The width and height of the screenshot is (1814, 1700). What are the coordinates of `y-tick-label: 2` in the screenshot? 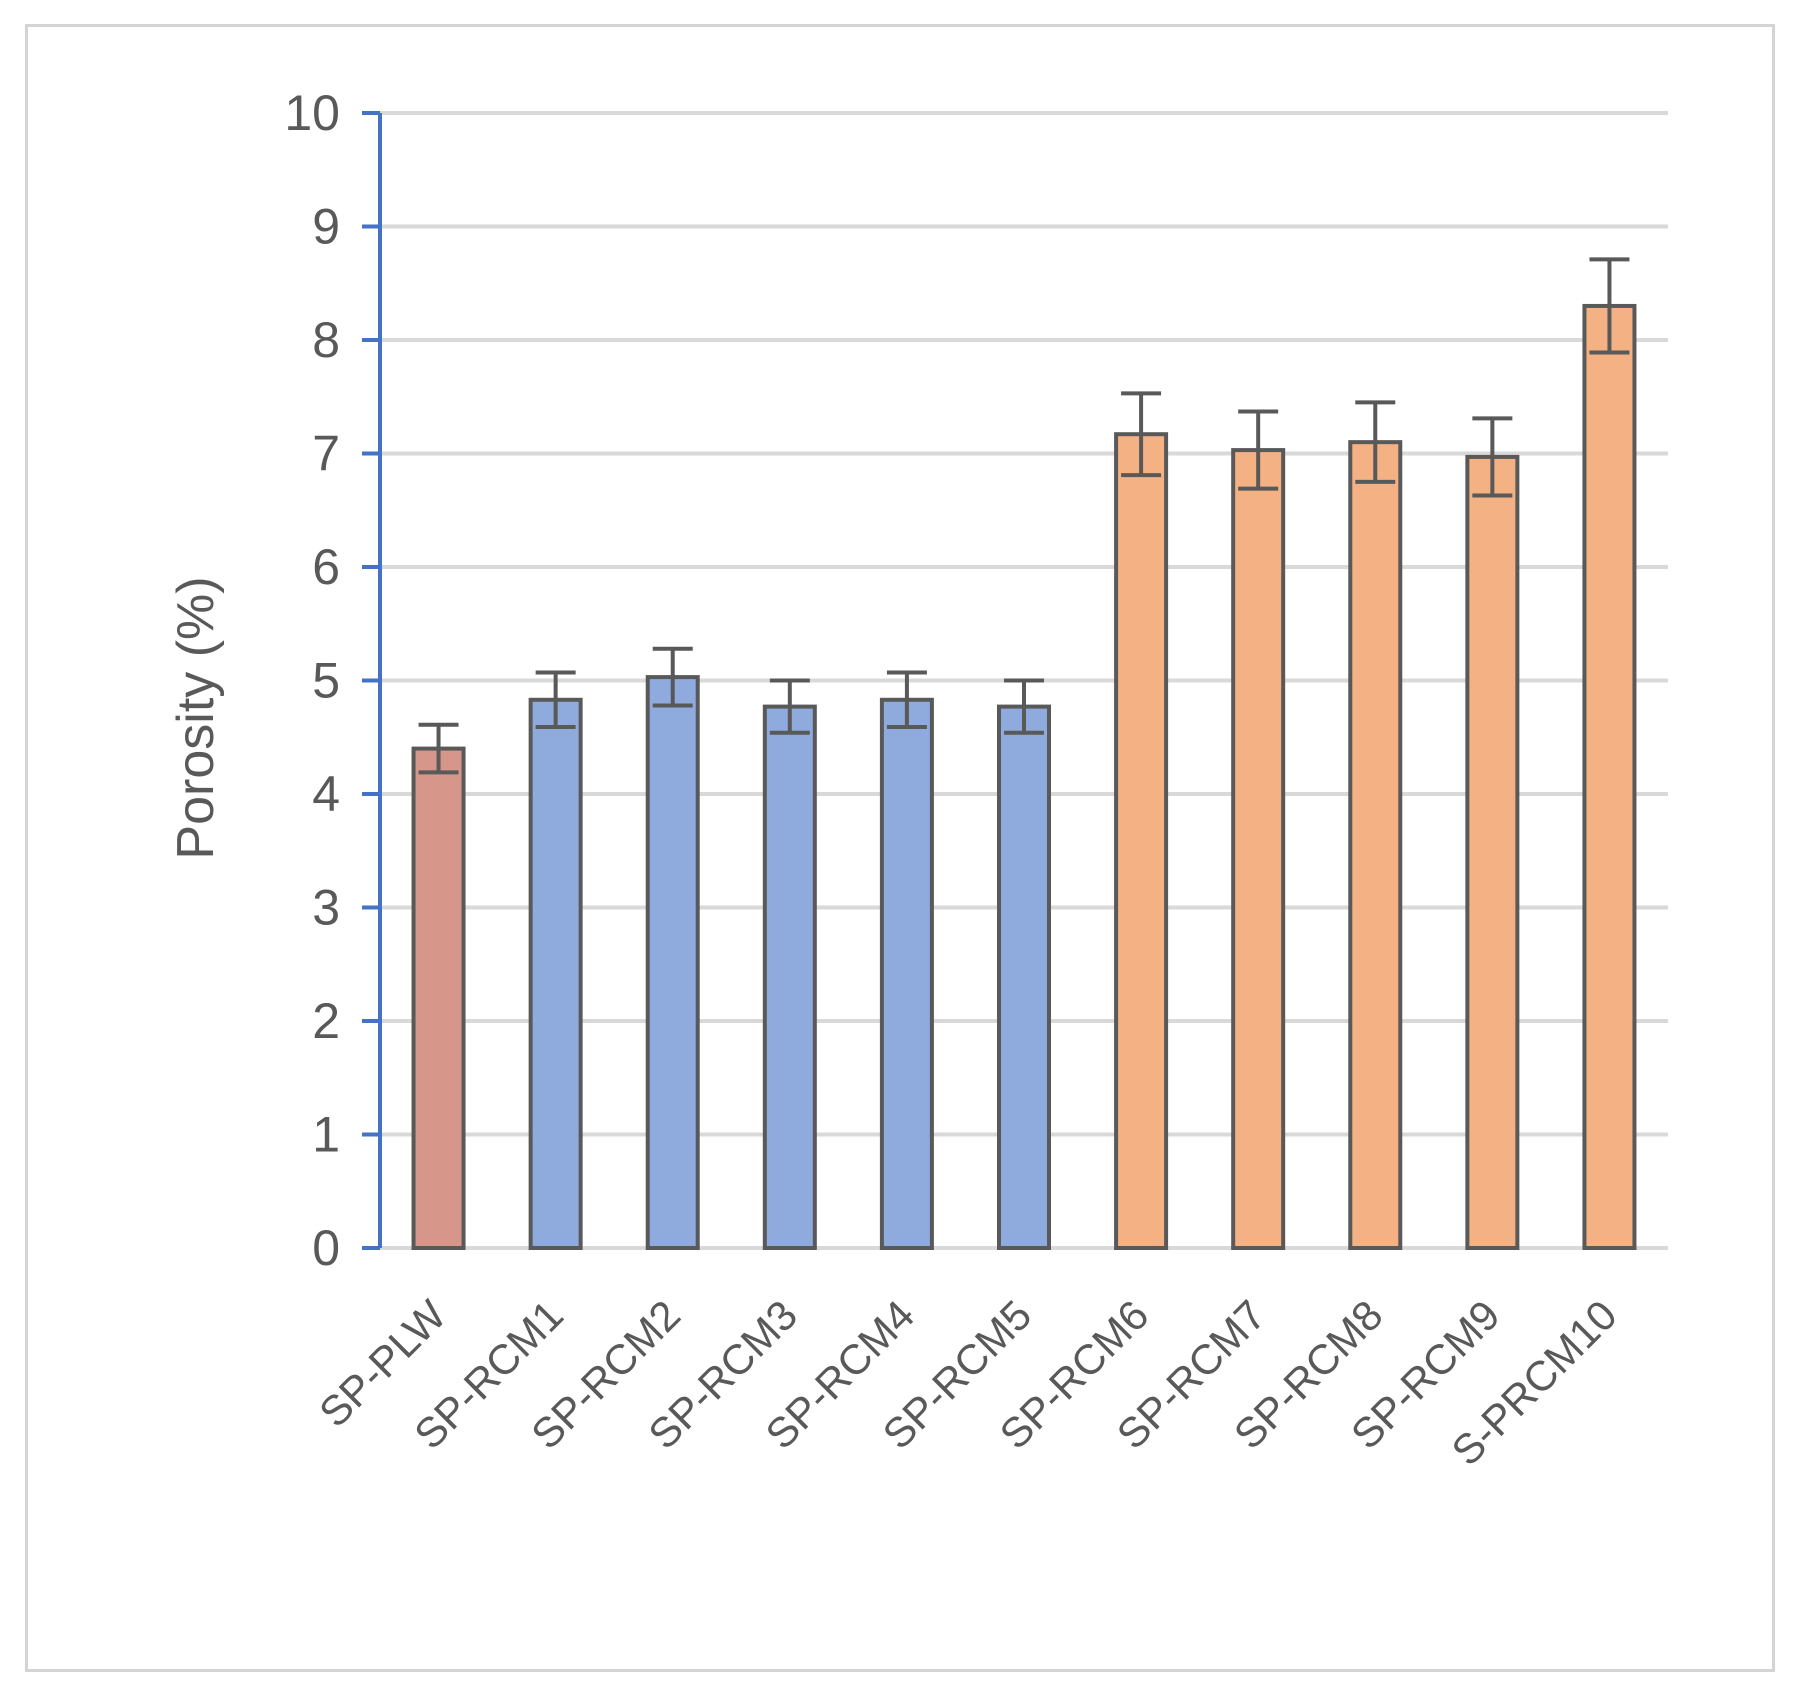 It's located at (326, 1021).